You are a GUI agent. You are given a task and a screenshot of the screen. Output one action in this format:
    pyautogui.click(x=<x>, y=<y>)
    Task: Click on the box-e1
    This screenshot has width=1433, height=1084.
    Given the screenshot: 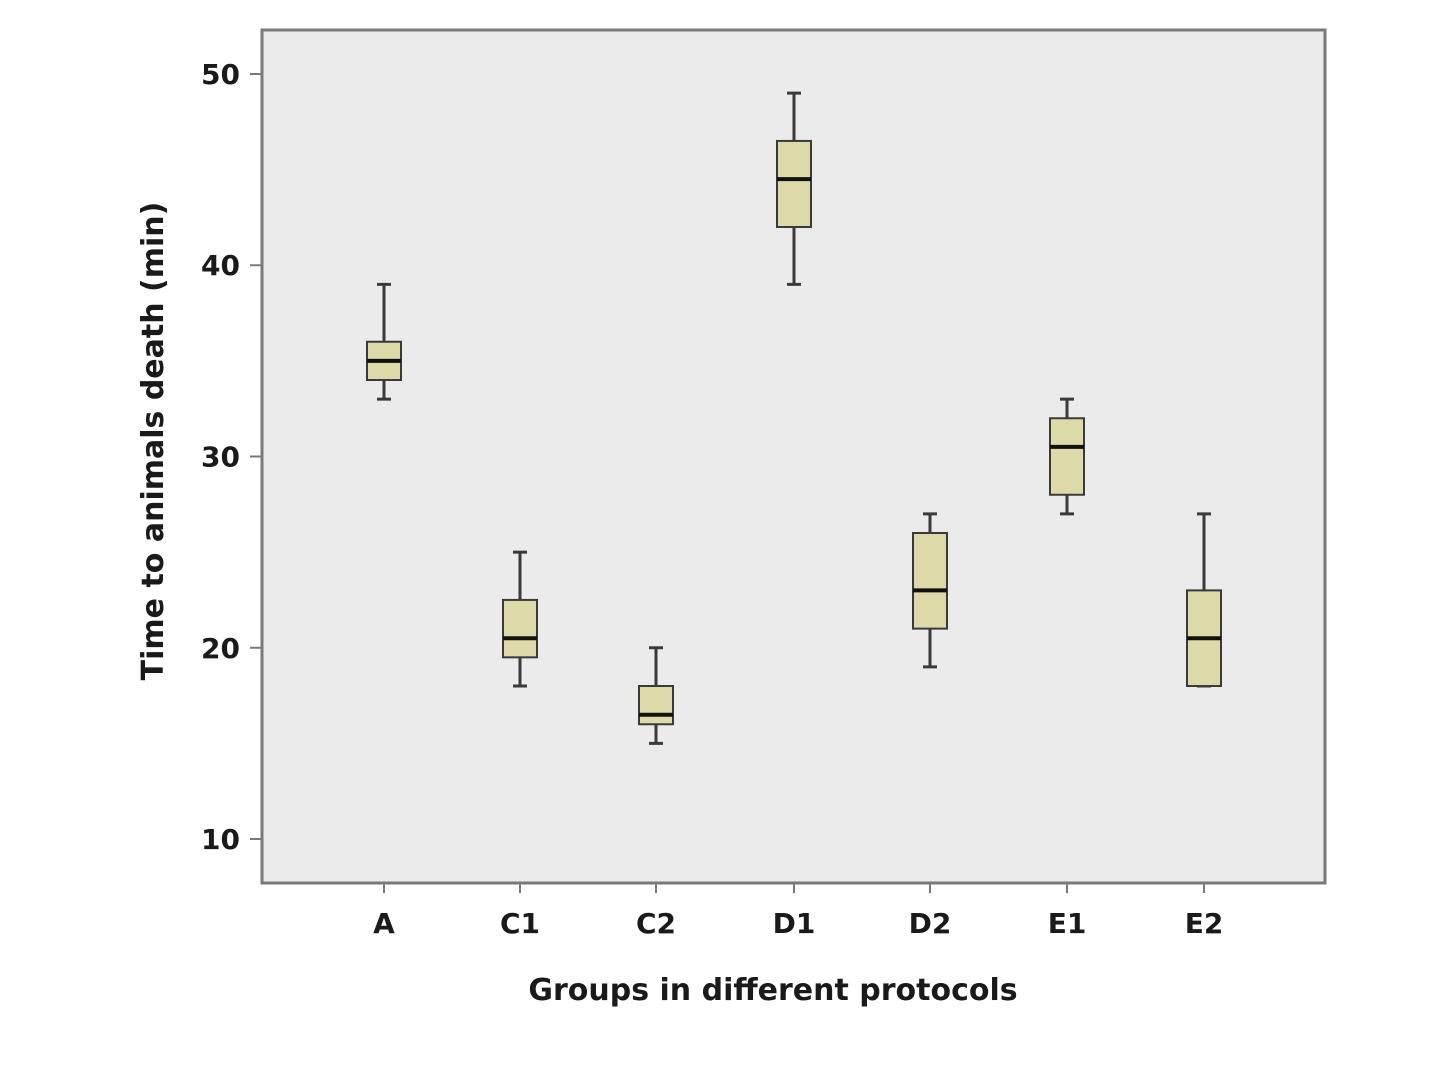 What is the action you would take?
    pyautogui.click(x=1067, y=456)
    